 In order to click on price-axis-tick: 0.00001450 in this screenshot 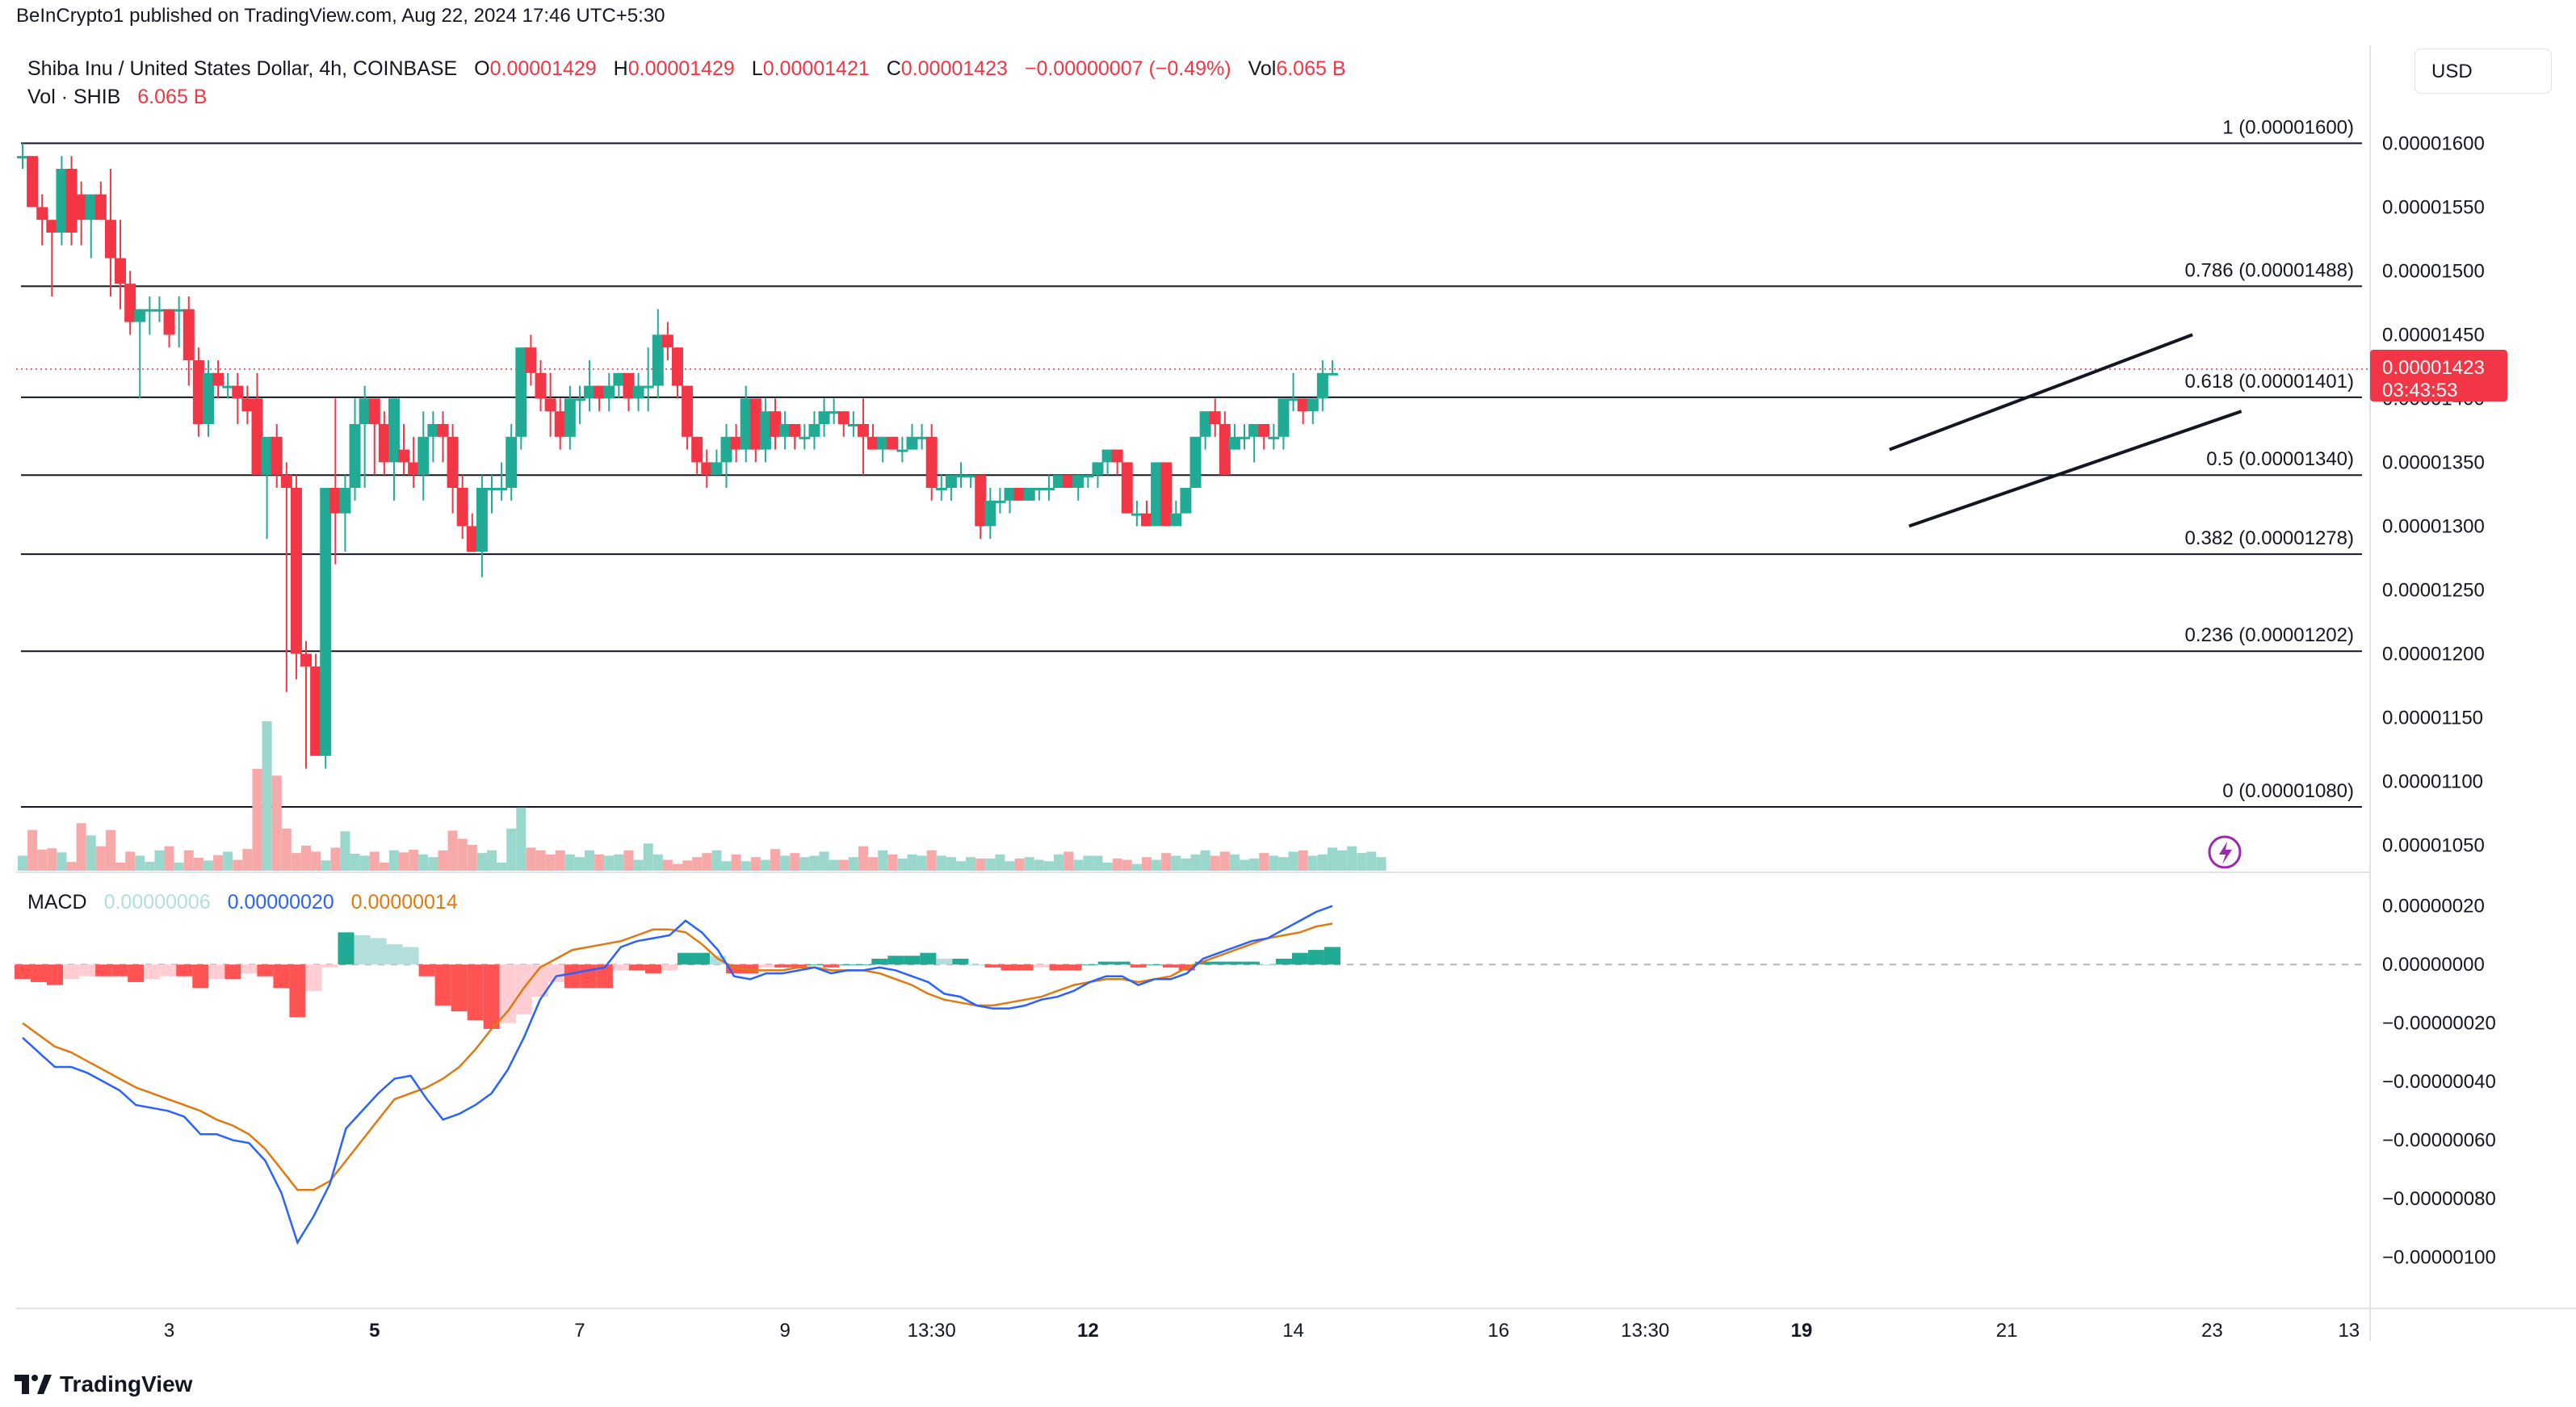, I will do `click(2433, 335)`.